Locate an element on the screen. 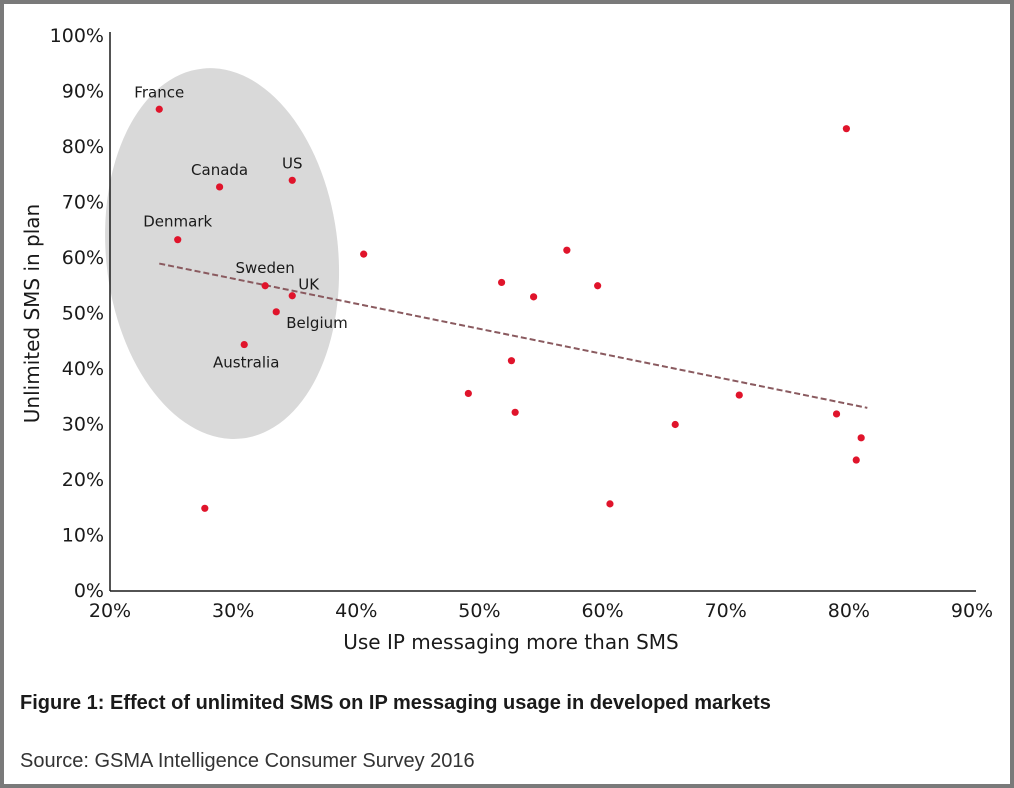 This screenshot has width=1014, height=788. y-tick-label: 0% is located at coordinates (89, 591).